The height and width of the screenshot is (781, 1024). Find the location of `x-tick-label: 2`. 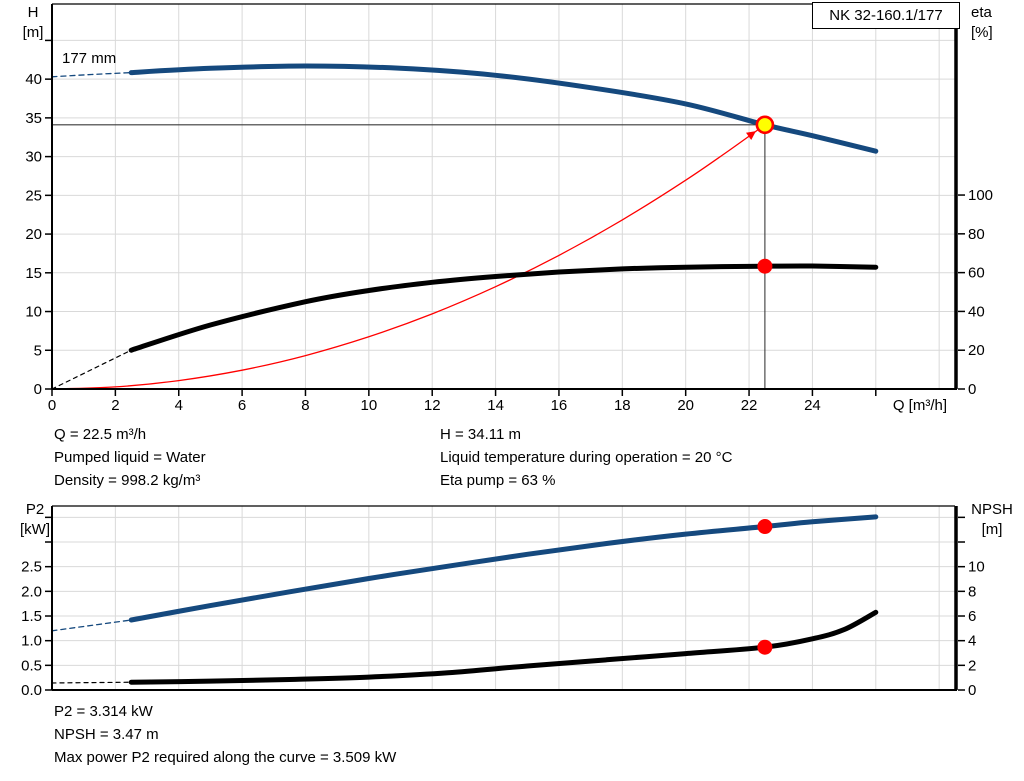

x-tick-label: 2 is located at coordinates (115, 405).